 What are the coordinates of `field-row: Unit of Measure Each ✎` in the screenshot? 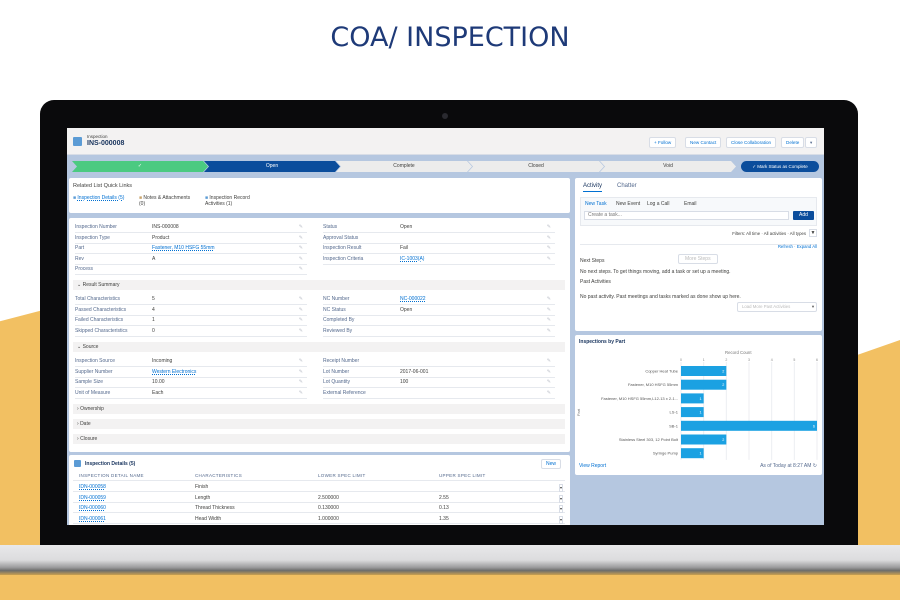 It's located at (191, 394).